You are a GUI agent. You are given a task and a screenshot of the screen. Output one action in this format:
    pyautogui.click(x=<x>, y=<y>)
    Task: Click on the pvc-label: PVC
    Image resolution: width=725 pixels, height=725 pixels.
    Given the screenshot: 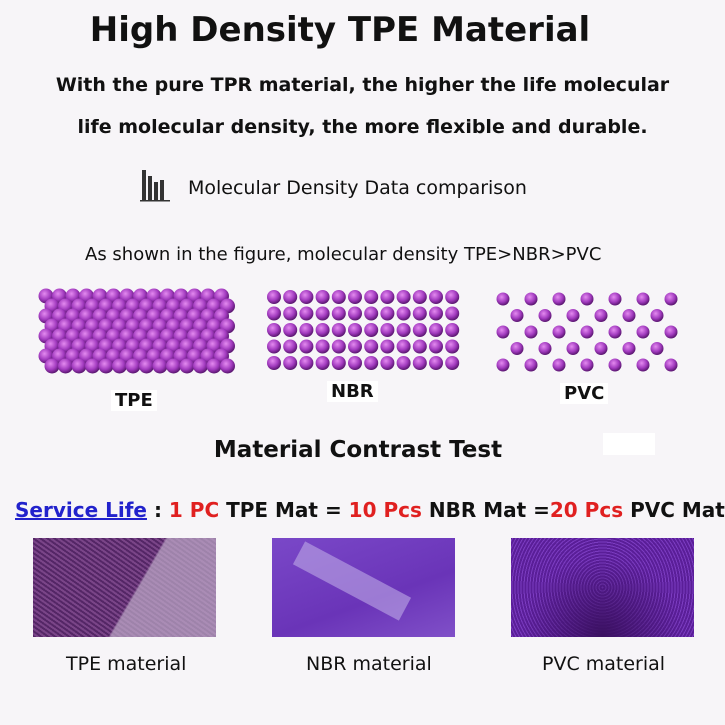 What is the action you would take?
    pyautogui.click(x=584, y=393)
    